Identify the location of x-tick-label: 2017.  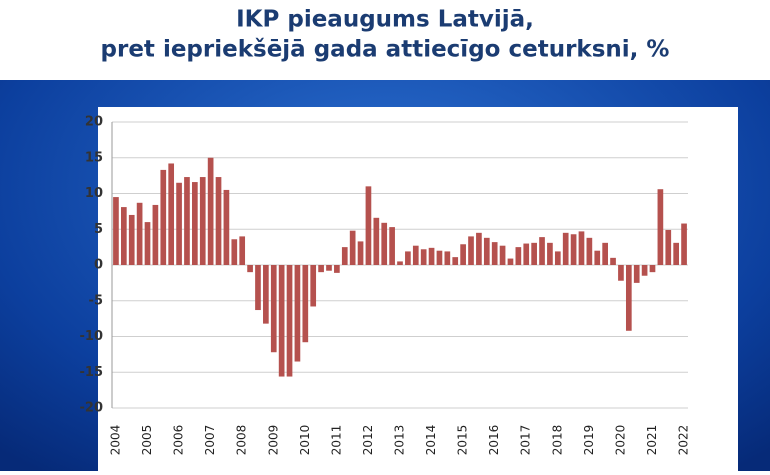
(526, 440).